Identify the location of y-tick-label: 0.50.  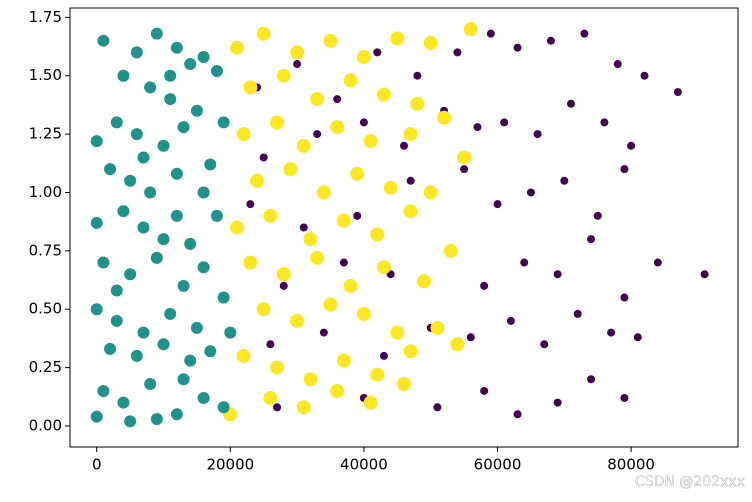
(45, 309).